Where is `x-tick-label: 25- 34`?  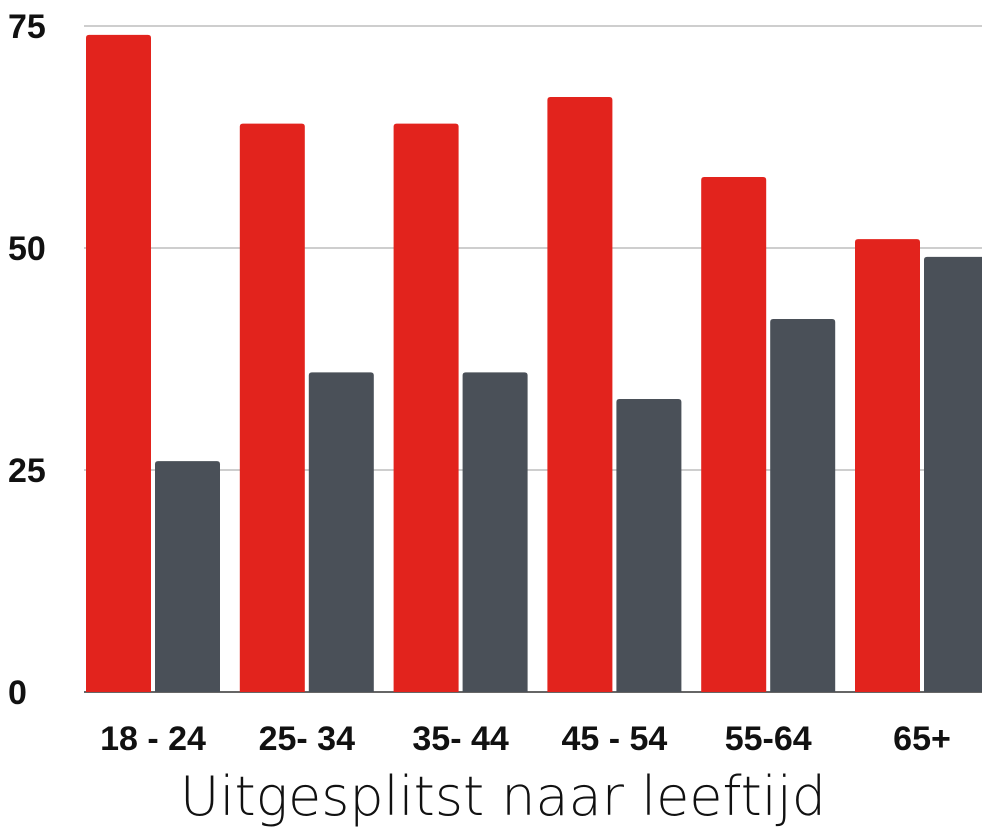
x-tick-label: 25- 34 is located at coordinates (307, 739).